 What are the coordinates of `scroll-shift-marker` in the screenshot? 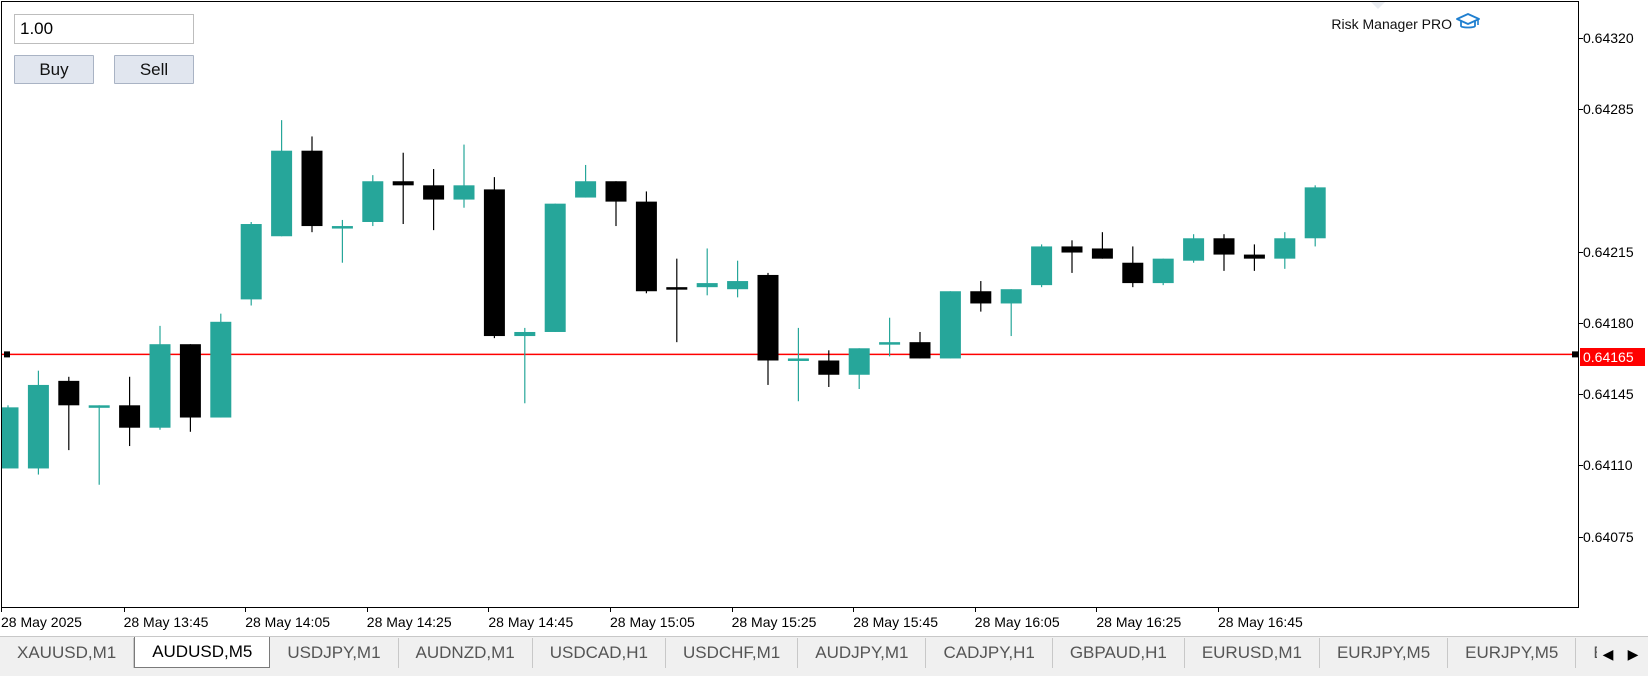 It's located at (1378, 5).